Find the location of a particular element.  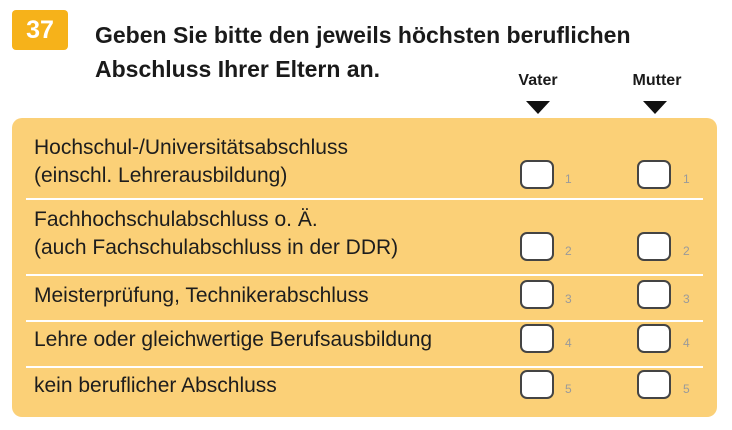

option-label: kein beruflicher Abschluss is located at coordinates (155, 386).